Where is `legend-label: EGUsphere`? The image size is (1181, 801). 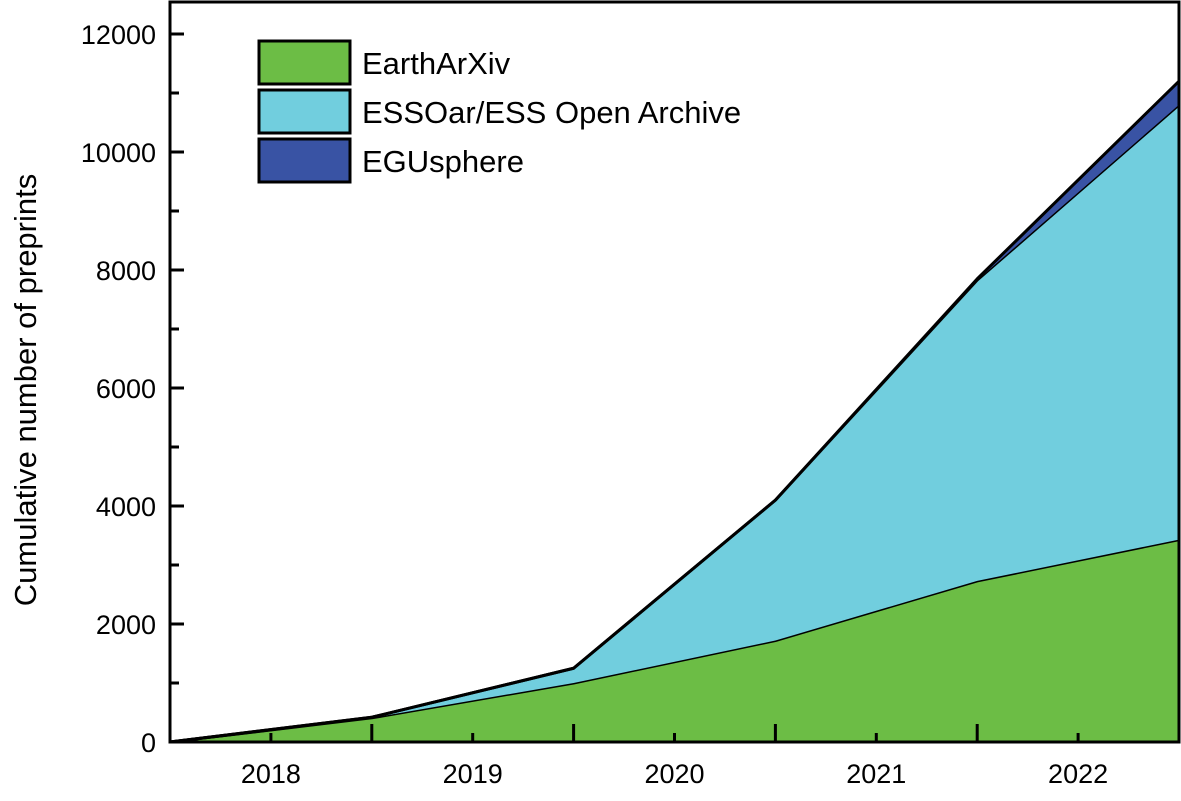
legend-label: EGUsphere is located at coordinates (443, 161).